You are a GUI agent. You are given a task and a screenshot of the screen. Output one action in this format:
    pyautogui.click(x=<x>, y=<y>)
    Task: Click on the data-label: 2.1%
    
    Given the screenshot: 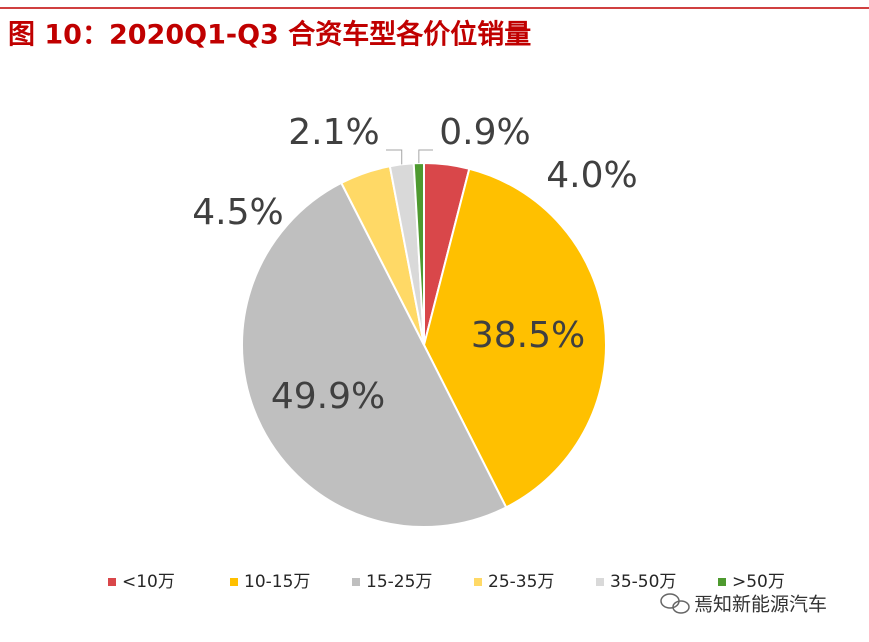 What is the action you would take?
    pyautogui.click(x=333, y=132)
    